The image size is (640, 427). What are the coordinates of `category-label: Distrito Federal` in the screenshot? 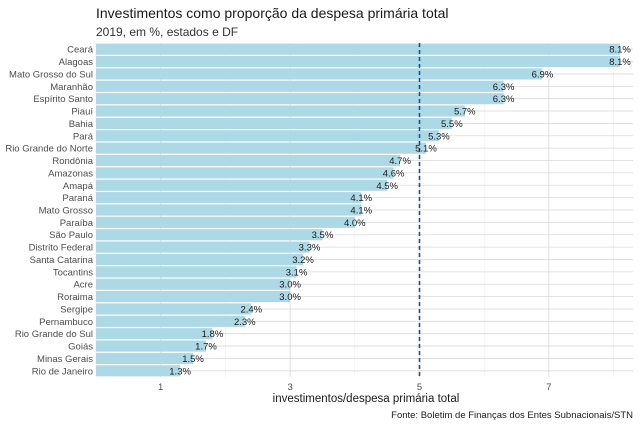 It's located at (61, 248).